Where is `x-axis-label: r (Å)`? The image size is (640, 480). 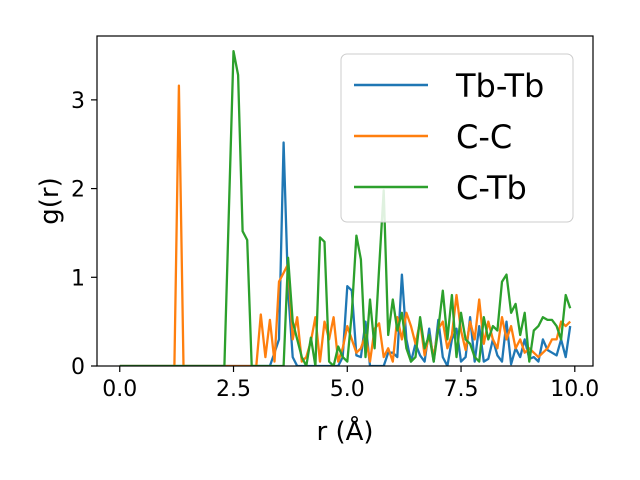 x-axis-label: r (Å) is located at coordinates (344, 431).